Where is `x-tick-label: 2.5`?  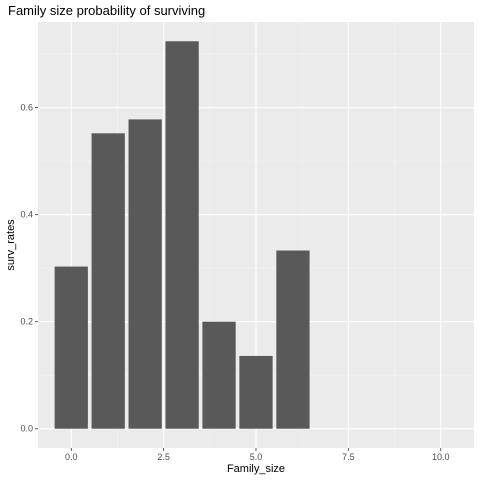
x-tick-label: 2.5 is located at coordinates (163, 457).